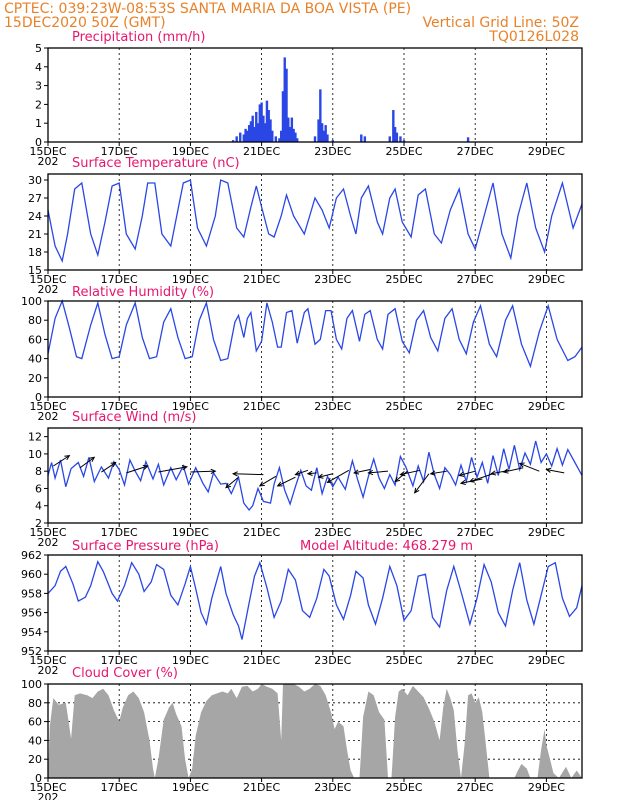 The width and height of the screenshot is (618, 800). What do you see at coordinates (315, 731) in the screenshot?
I see `cloud-cover-area` at bounding box center [315, 731].